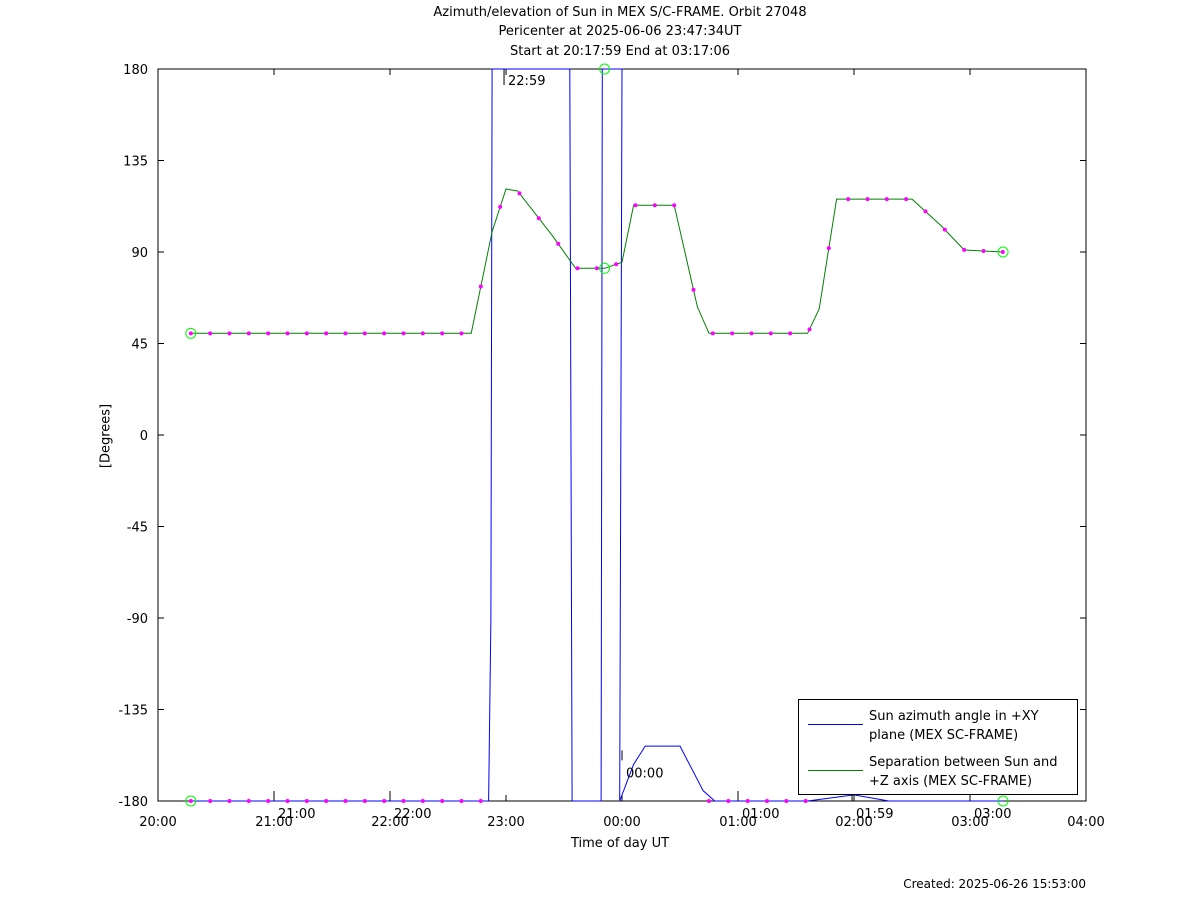 The width and height of the screenshot is (1200, 901). Describe the element at coordinates (296, 814) in the screenshot. I see `annotation-label: 21:00` at that location.